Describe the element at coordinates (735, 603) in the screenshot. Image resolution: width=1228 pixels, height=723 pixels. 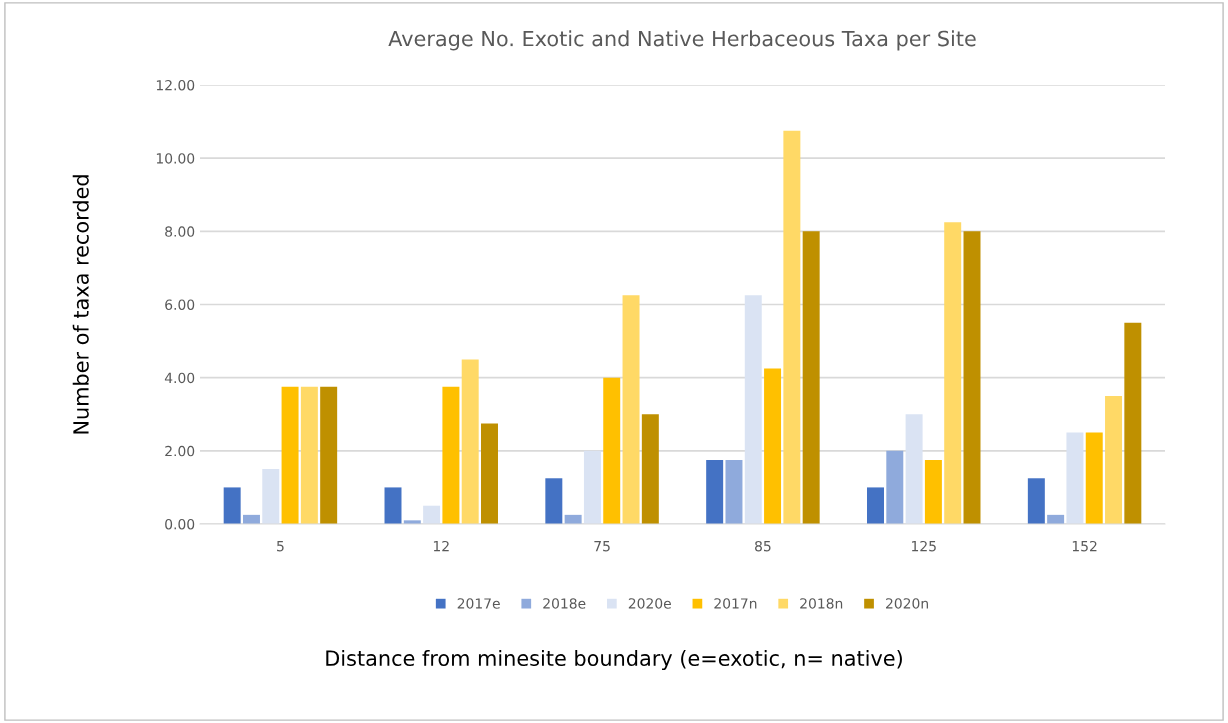
I see `legend-label: 2017n` at that location.